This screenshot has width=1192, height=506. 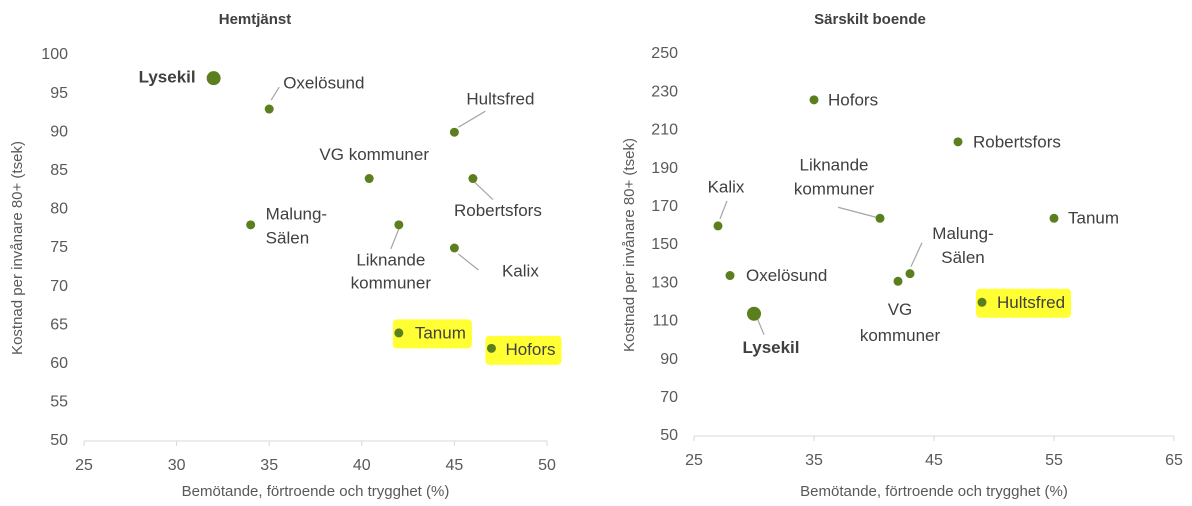 What do you see at coordinates (664, 244) in the screenshot?
I see `y-tick-label: 150` at bounding box center [664, 244].